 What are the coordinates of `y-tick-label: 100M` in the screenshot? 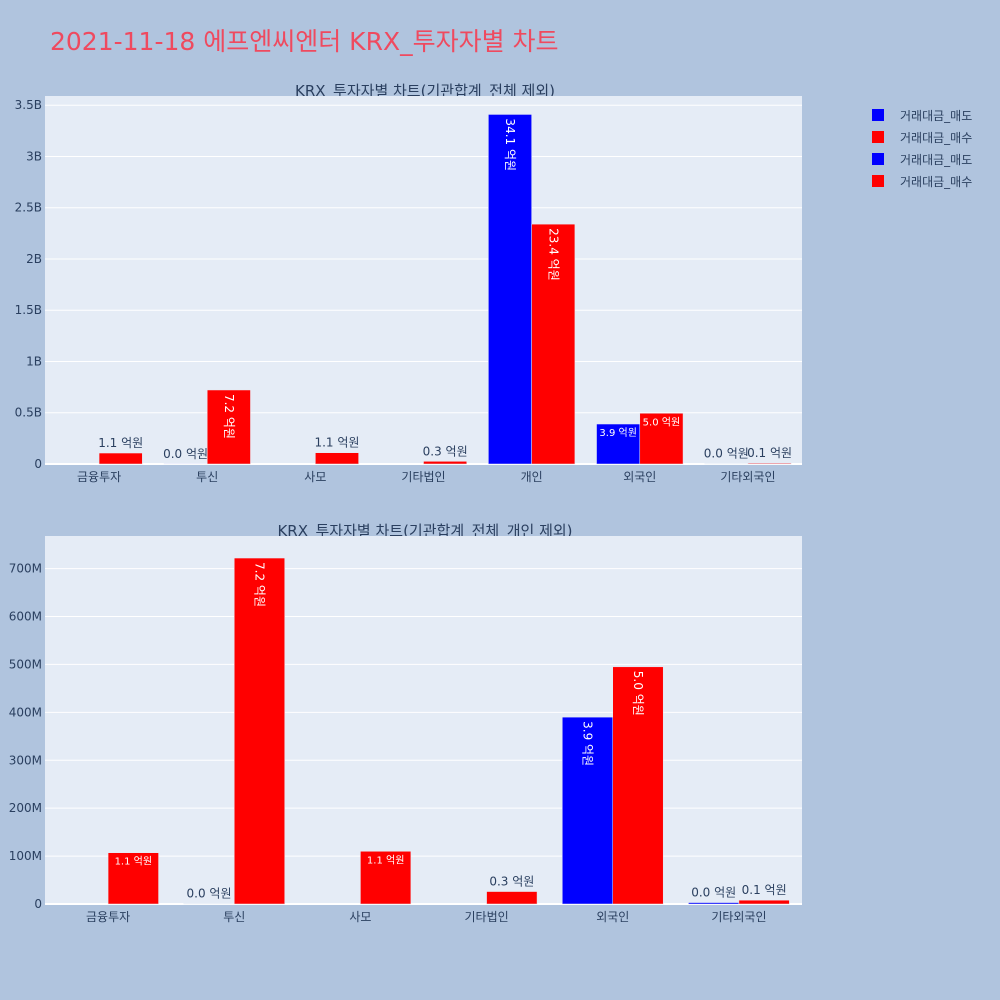 It's located at (25, 856).